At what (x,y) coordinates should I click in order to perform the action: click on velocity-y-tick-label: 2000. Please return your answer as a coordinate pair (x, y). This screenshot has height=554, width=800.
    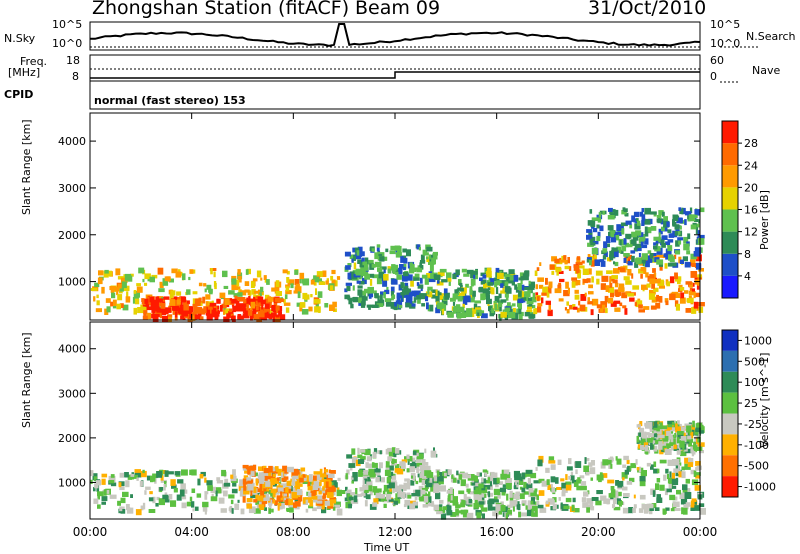
    Looking at the image, I should click on (72, 438).